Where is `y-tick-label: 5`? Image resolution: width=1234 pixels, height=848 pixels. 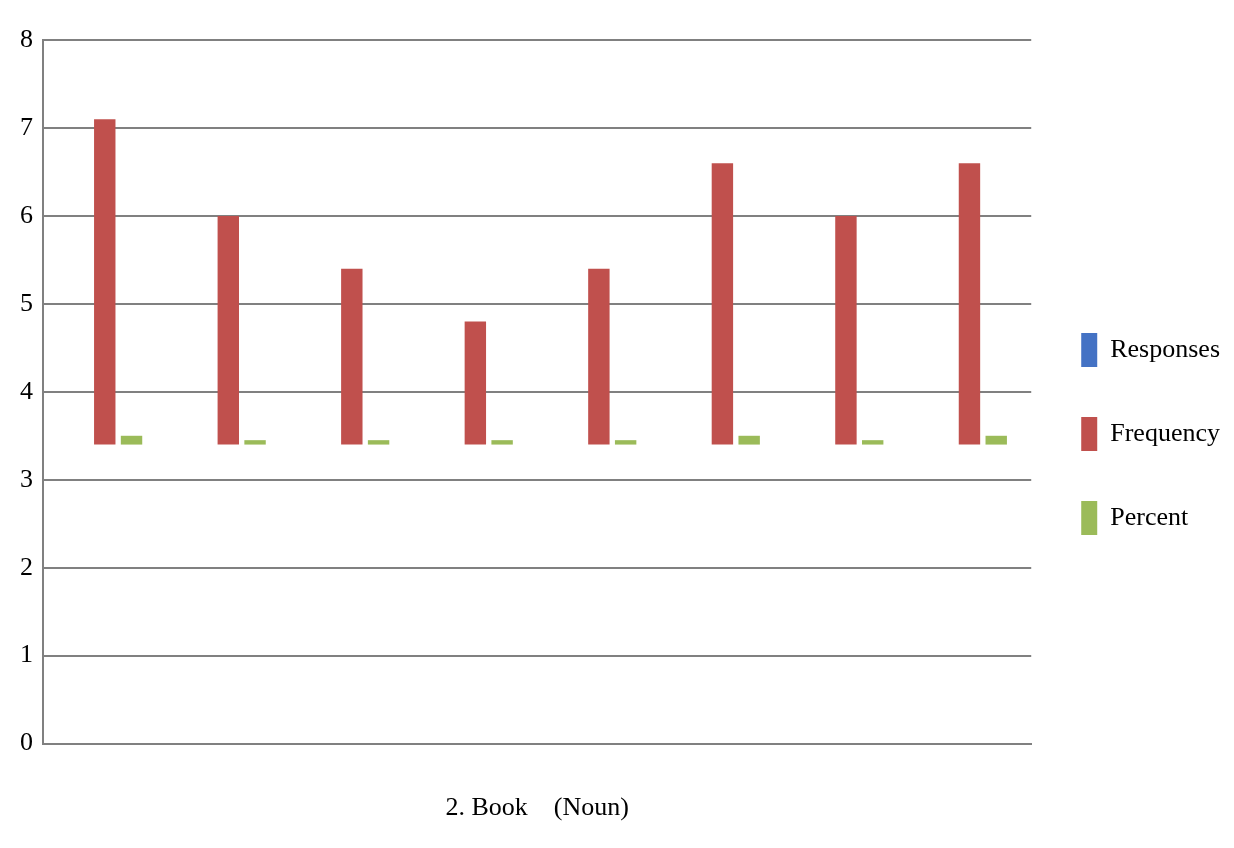
y-tick-label: 5 is located at coordinates (26, 302).